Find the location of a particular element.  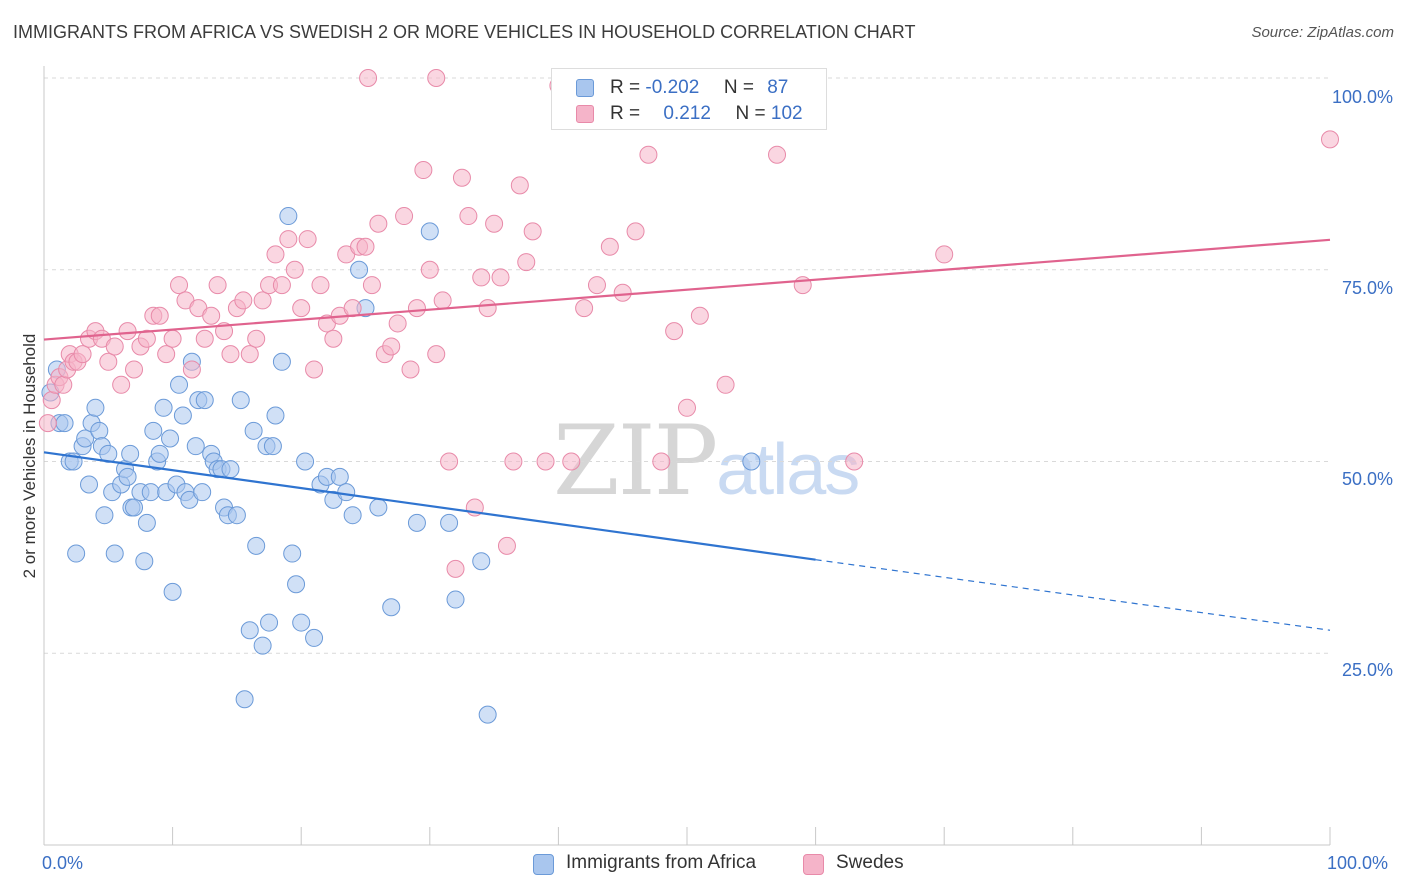

y-axis-title: 2 or more Vehicles in Household is located at coordinates (29, 456).